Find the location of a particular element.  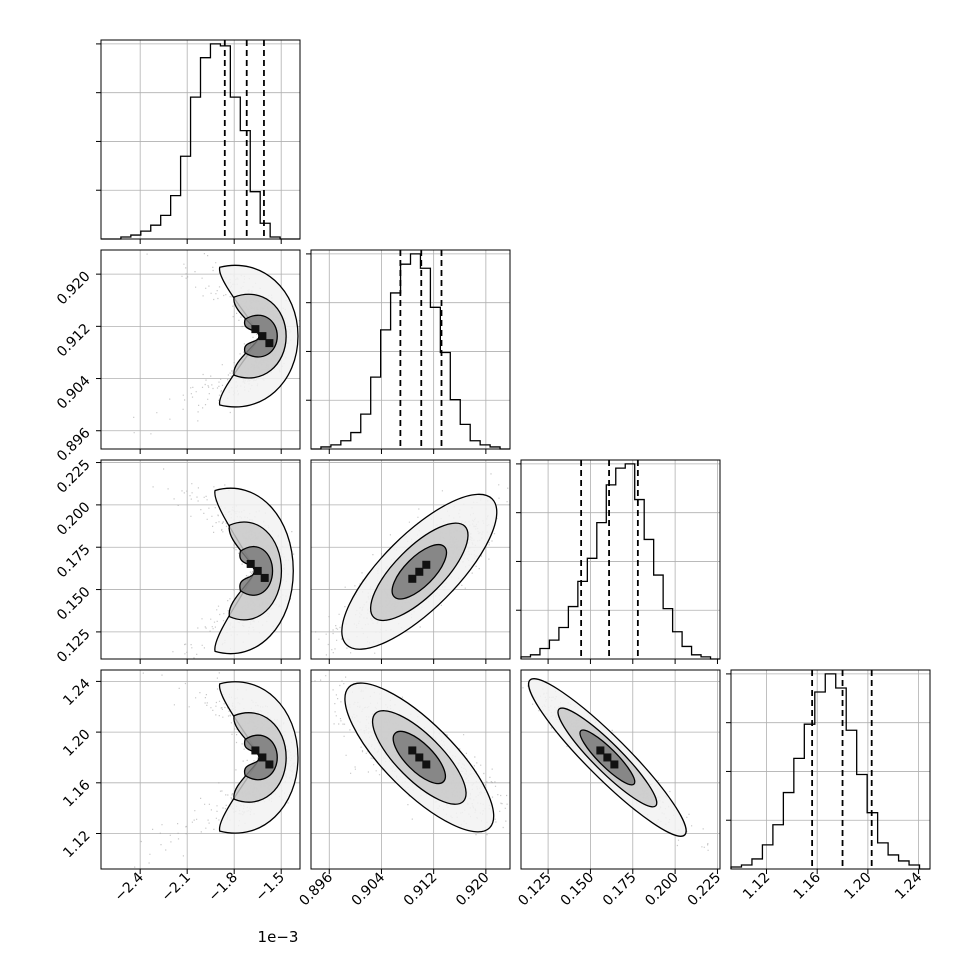

x-tick-label: 0.896 is located at coordinates (316, 889).